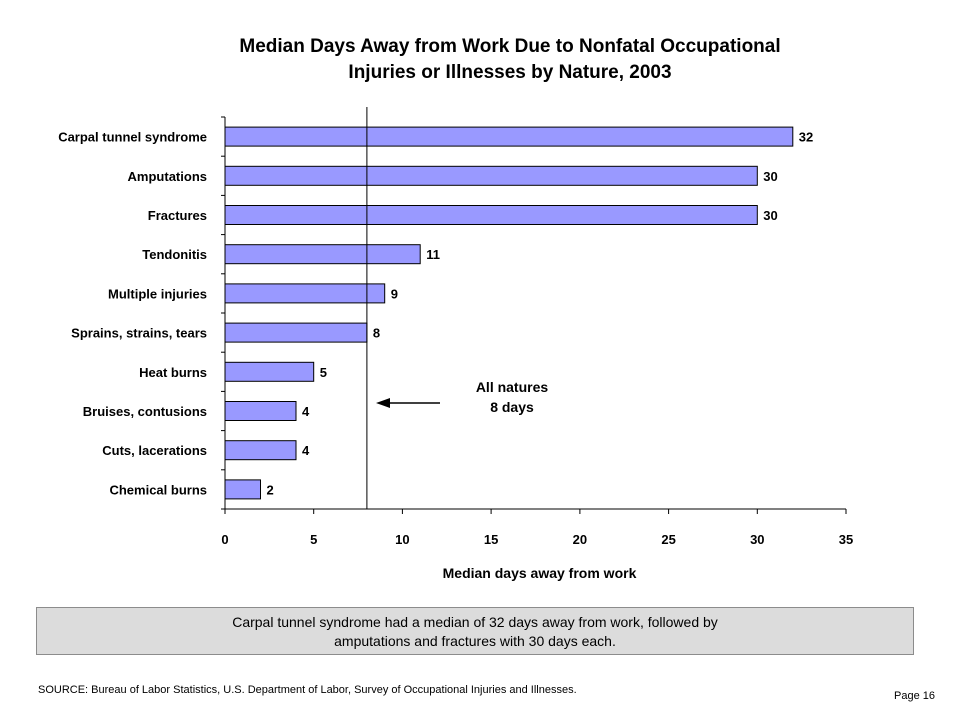 The width and height of the screenshot is (960, 720). Describe the element at coordinates (270, 489) in the screenshot. I see `data-label: 2` at that location.